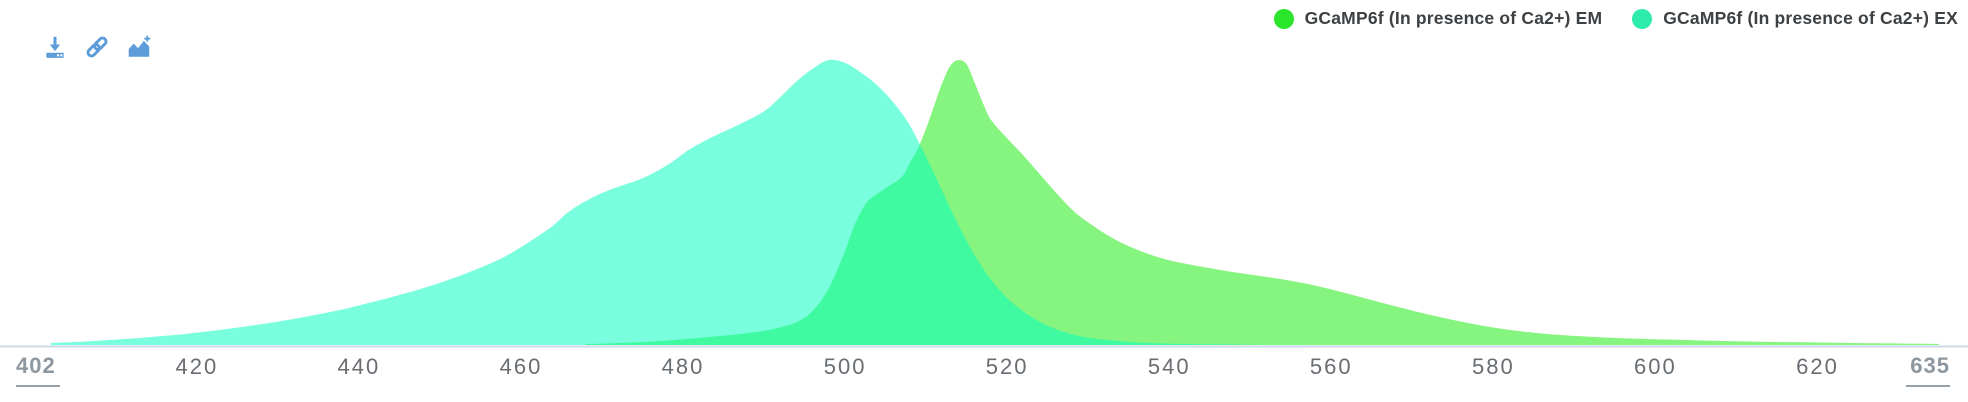 This screenshot has height=402, width=1968. What do you see at coordinates (1642, 18) in the screenshot?
I see `legend-swatch-ex` at bounding box center [1642, 18].